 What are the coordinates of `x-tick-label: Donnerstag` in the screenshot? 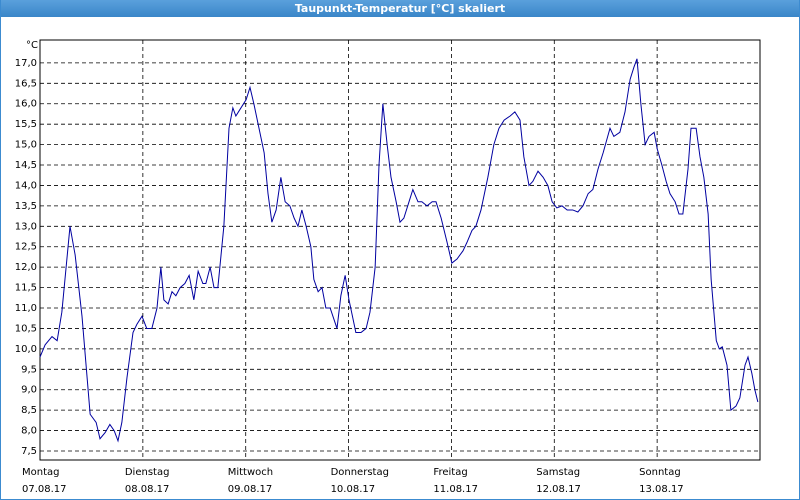 It's located at (360, 472).